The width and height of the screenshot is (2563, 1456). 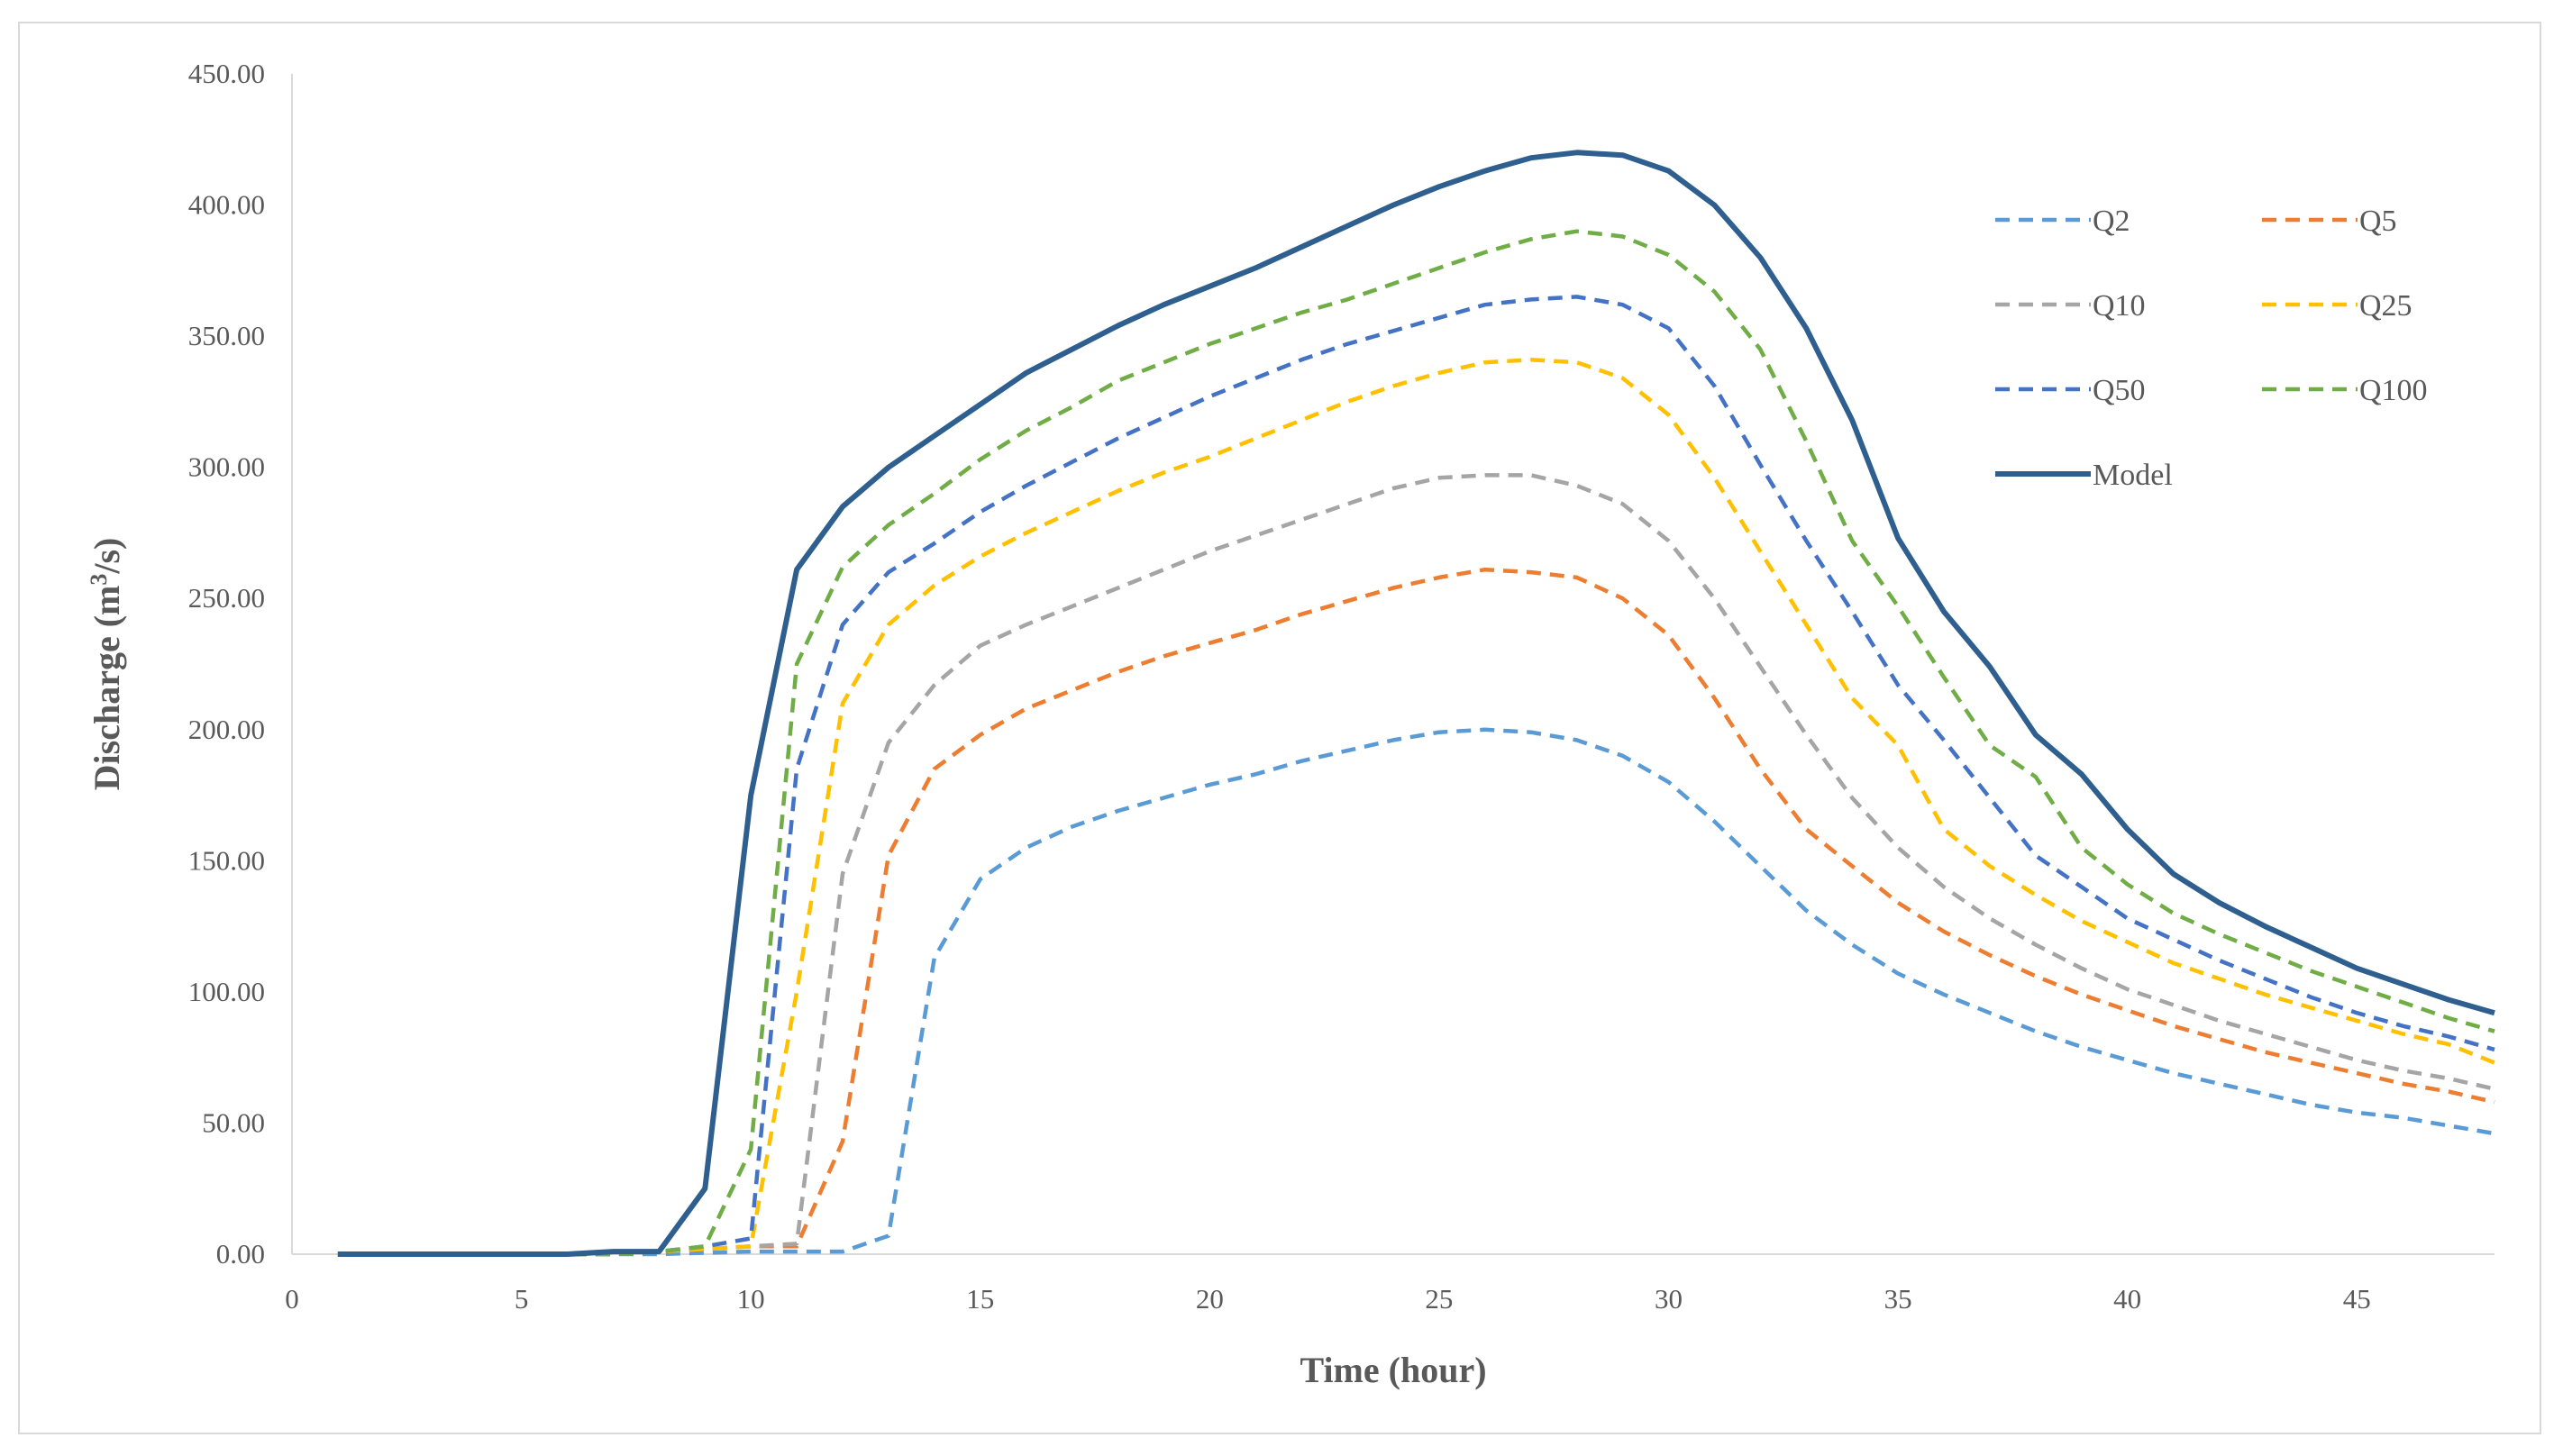 What do you see at coordinates (233, 1122) in the screenshot?
I see `y-tick-label: 50.00` at bounding box center [233, 1122].